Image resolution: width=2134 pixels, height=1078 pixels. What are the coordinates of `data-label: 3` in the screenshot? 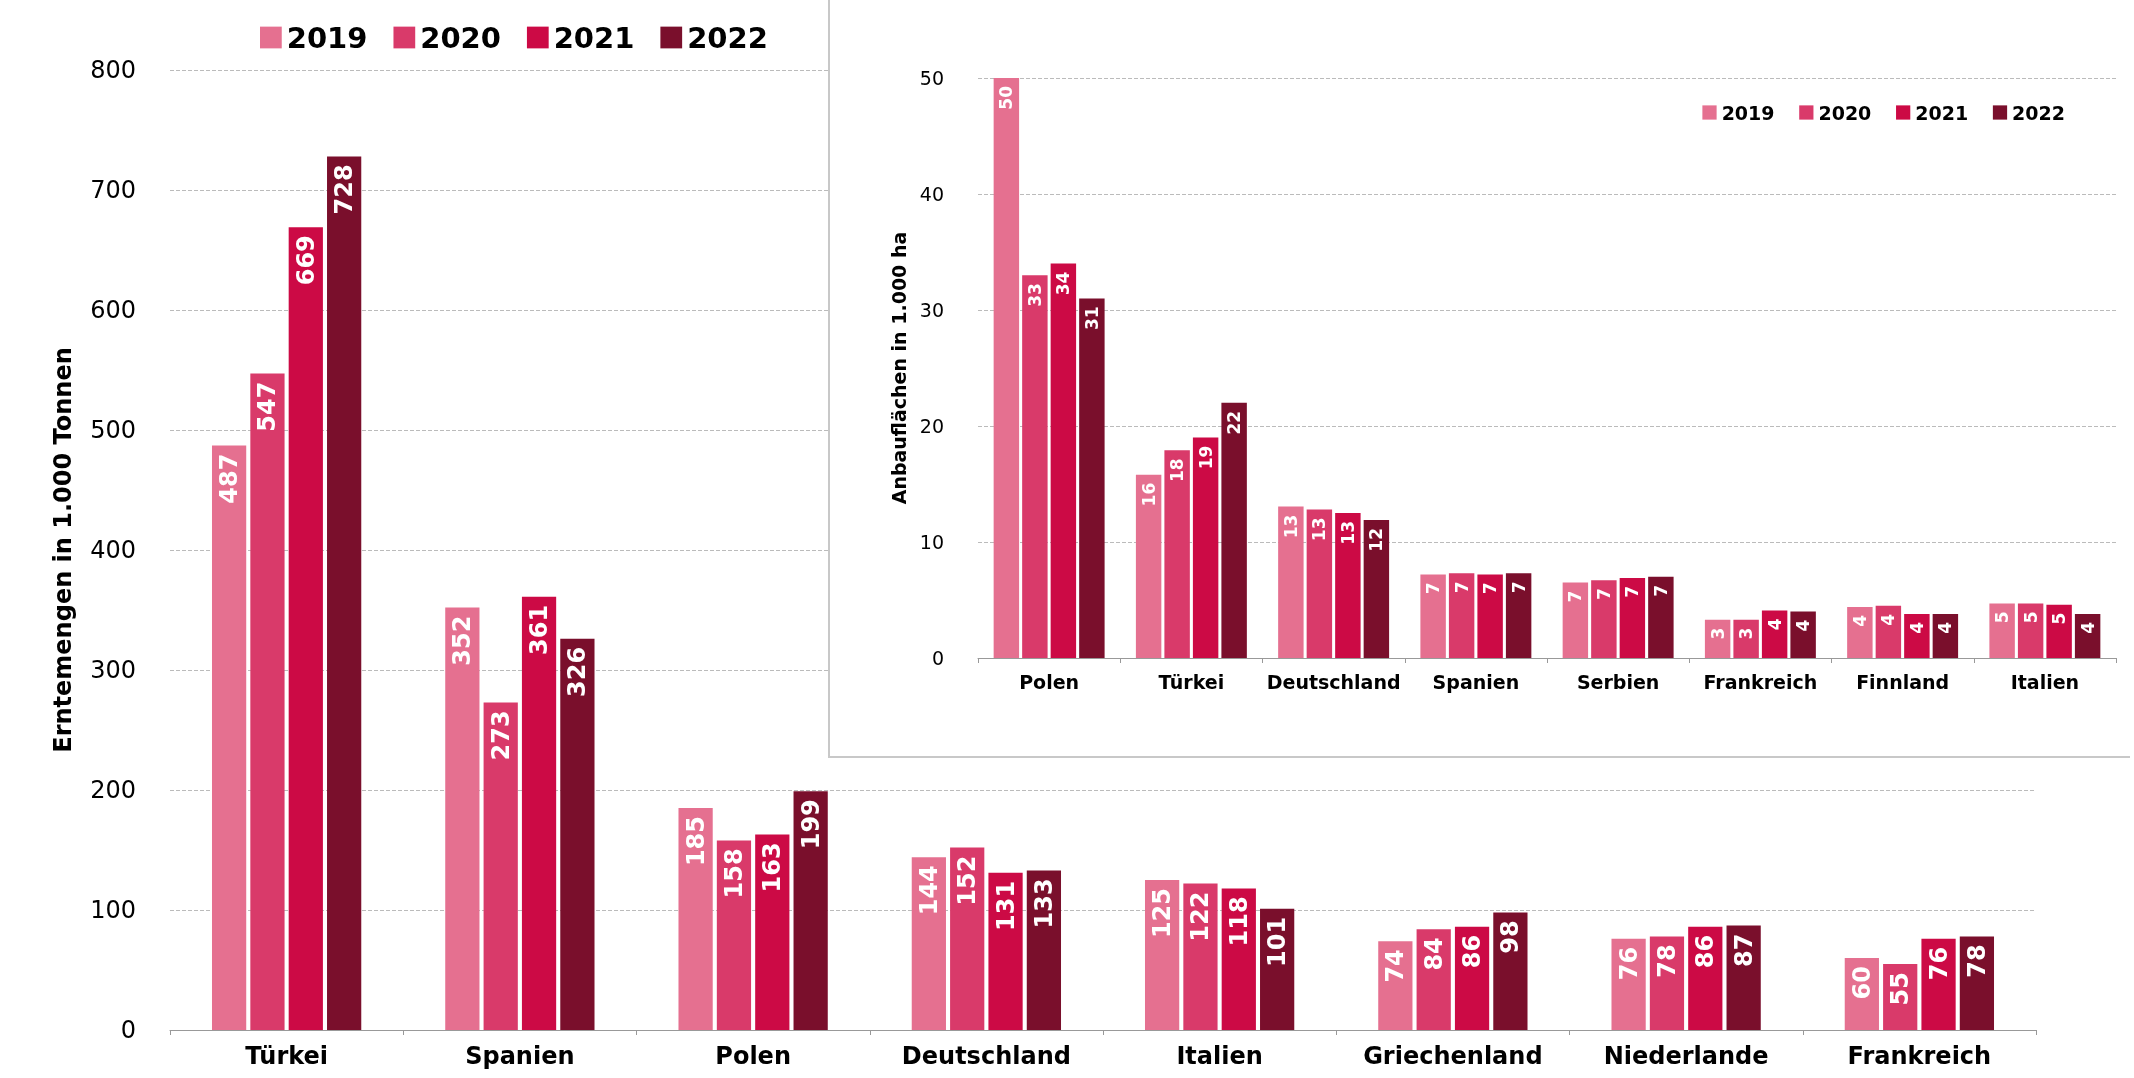 It's located at (1746, 633).